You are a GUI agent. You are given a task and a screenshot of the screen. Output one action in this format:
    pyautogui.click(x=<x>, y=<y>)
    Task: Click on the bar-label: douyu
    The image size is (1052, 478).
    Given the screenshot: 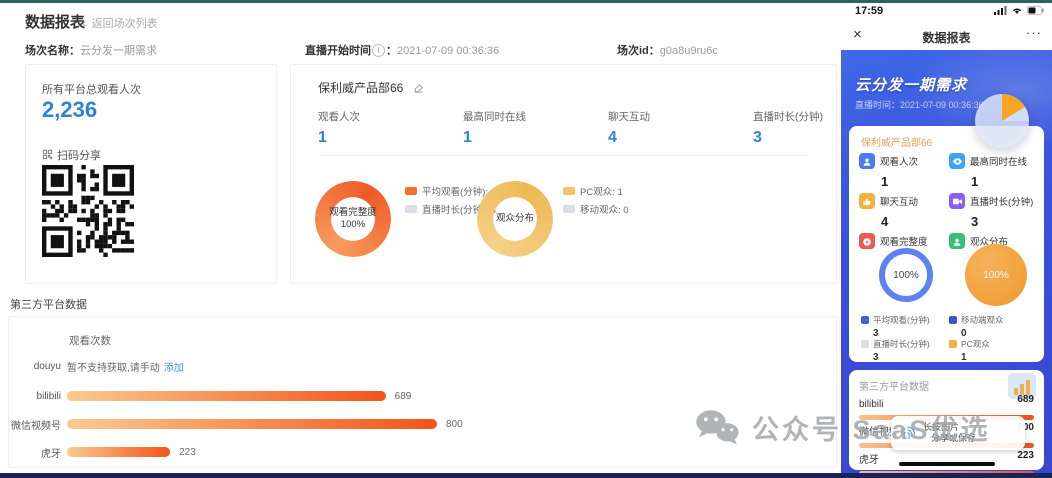 What is the action you would take?
    pyautogui.click(x=47, y=366)
    